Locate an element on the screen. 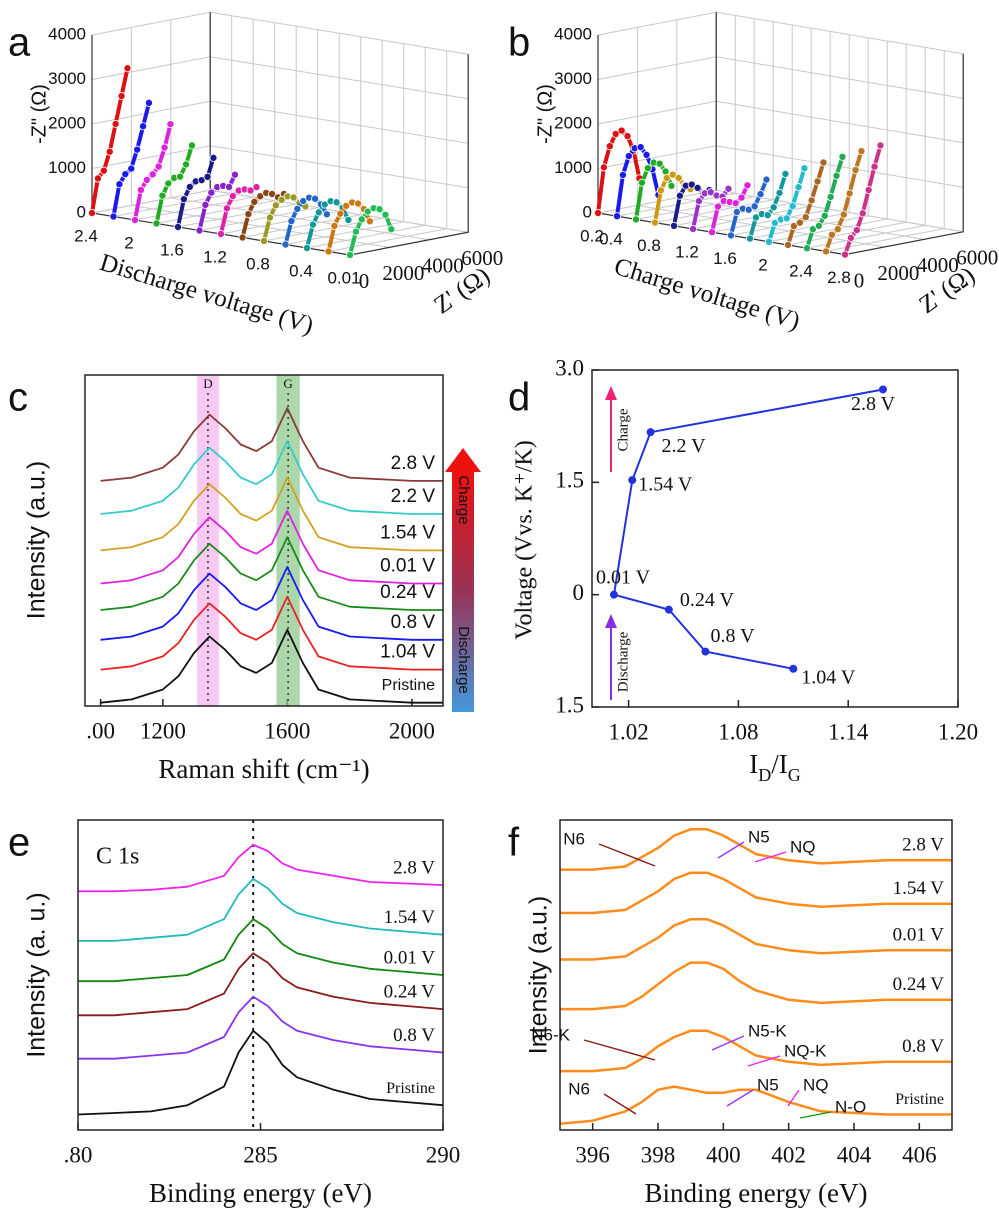  gradient-arrow-head is located at coordinates (463, 460).